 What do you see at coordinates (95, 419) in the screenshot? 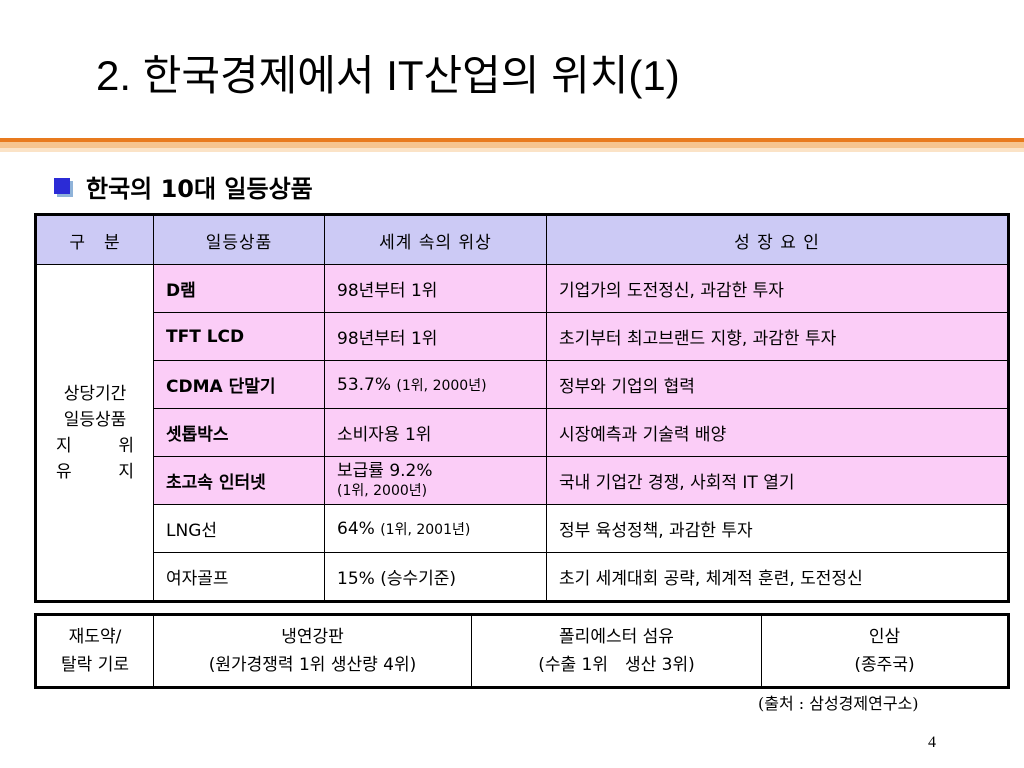
I see `category-line: 일등상품` at bounding box center [95, 419].